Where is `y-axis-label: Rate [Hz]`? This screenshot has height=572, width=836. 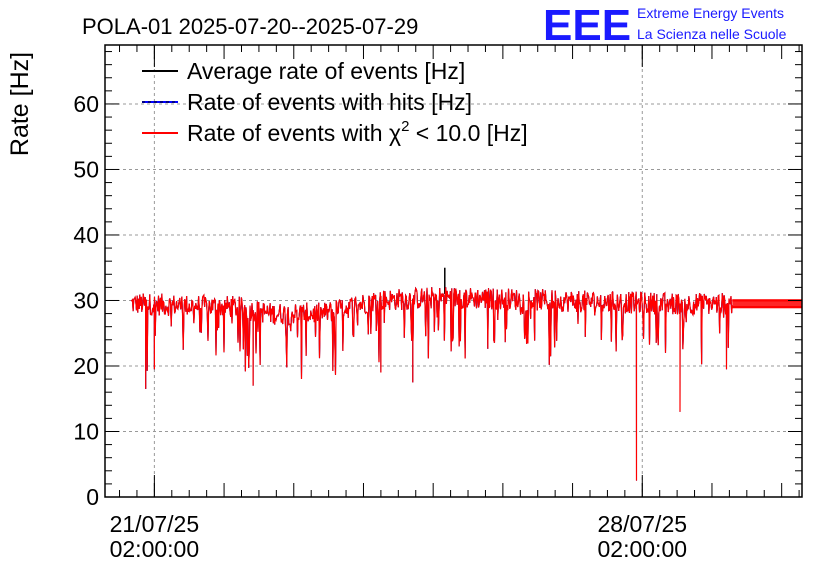
y-axis-label: Rate [Hz] is located at coordinates (20, 104).